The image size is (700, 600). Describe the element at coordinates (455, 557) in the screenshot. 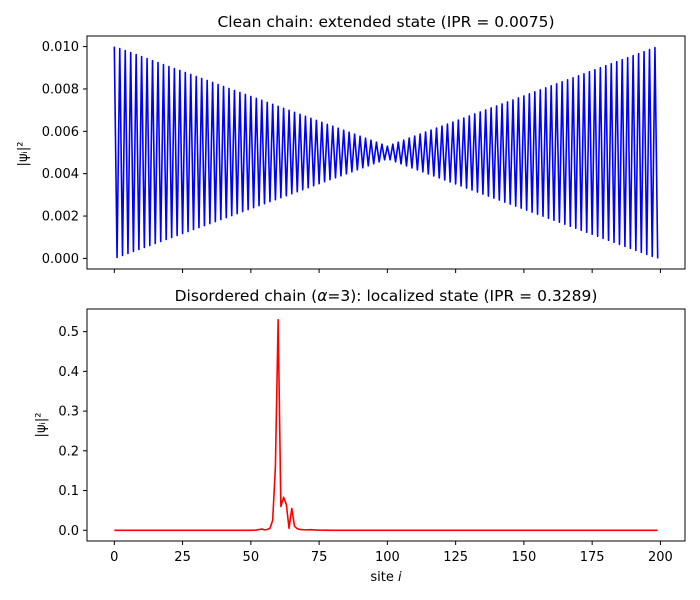

I see `x-tick-label: 125` at that location.